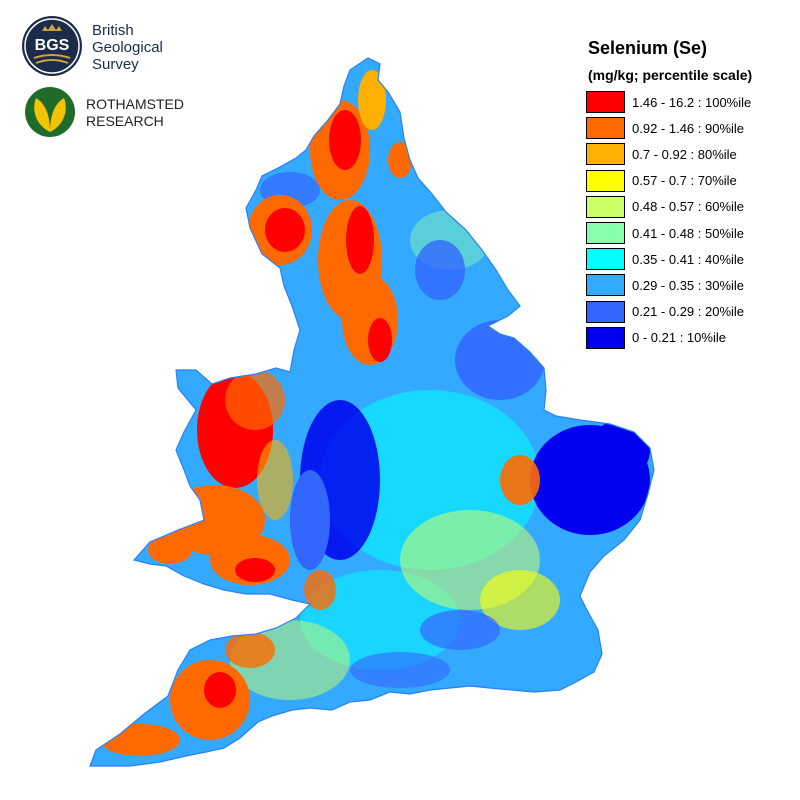 The width and height of the screenshot is (800, 800). I want to click on legend-label: 0.41 - 0.48 : 50%ile, so click(688, 233).